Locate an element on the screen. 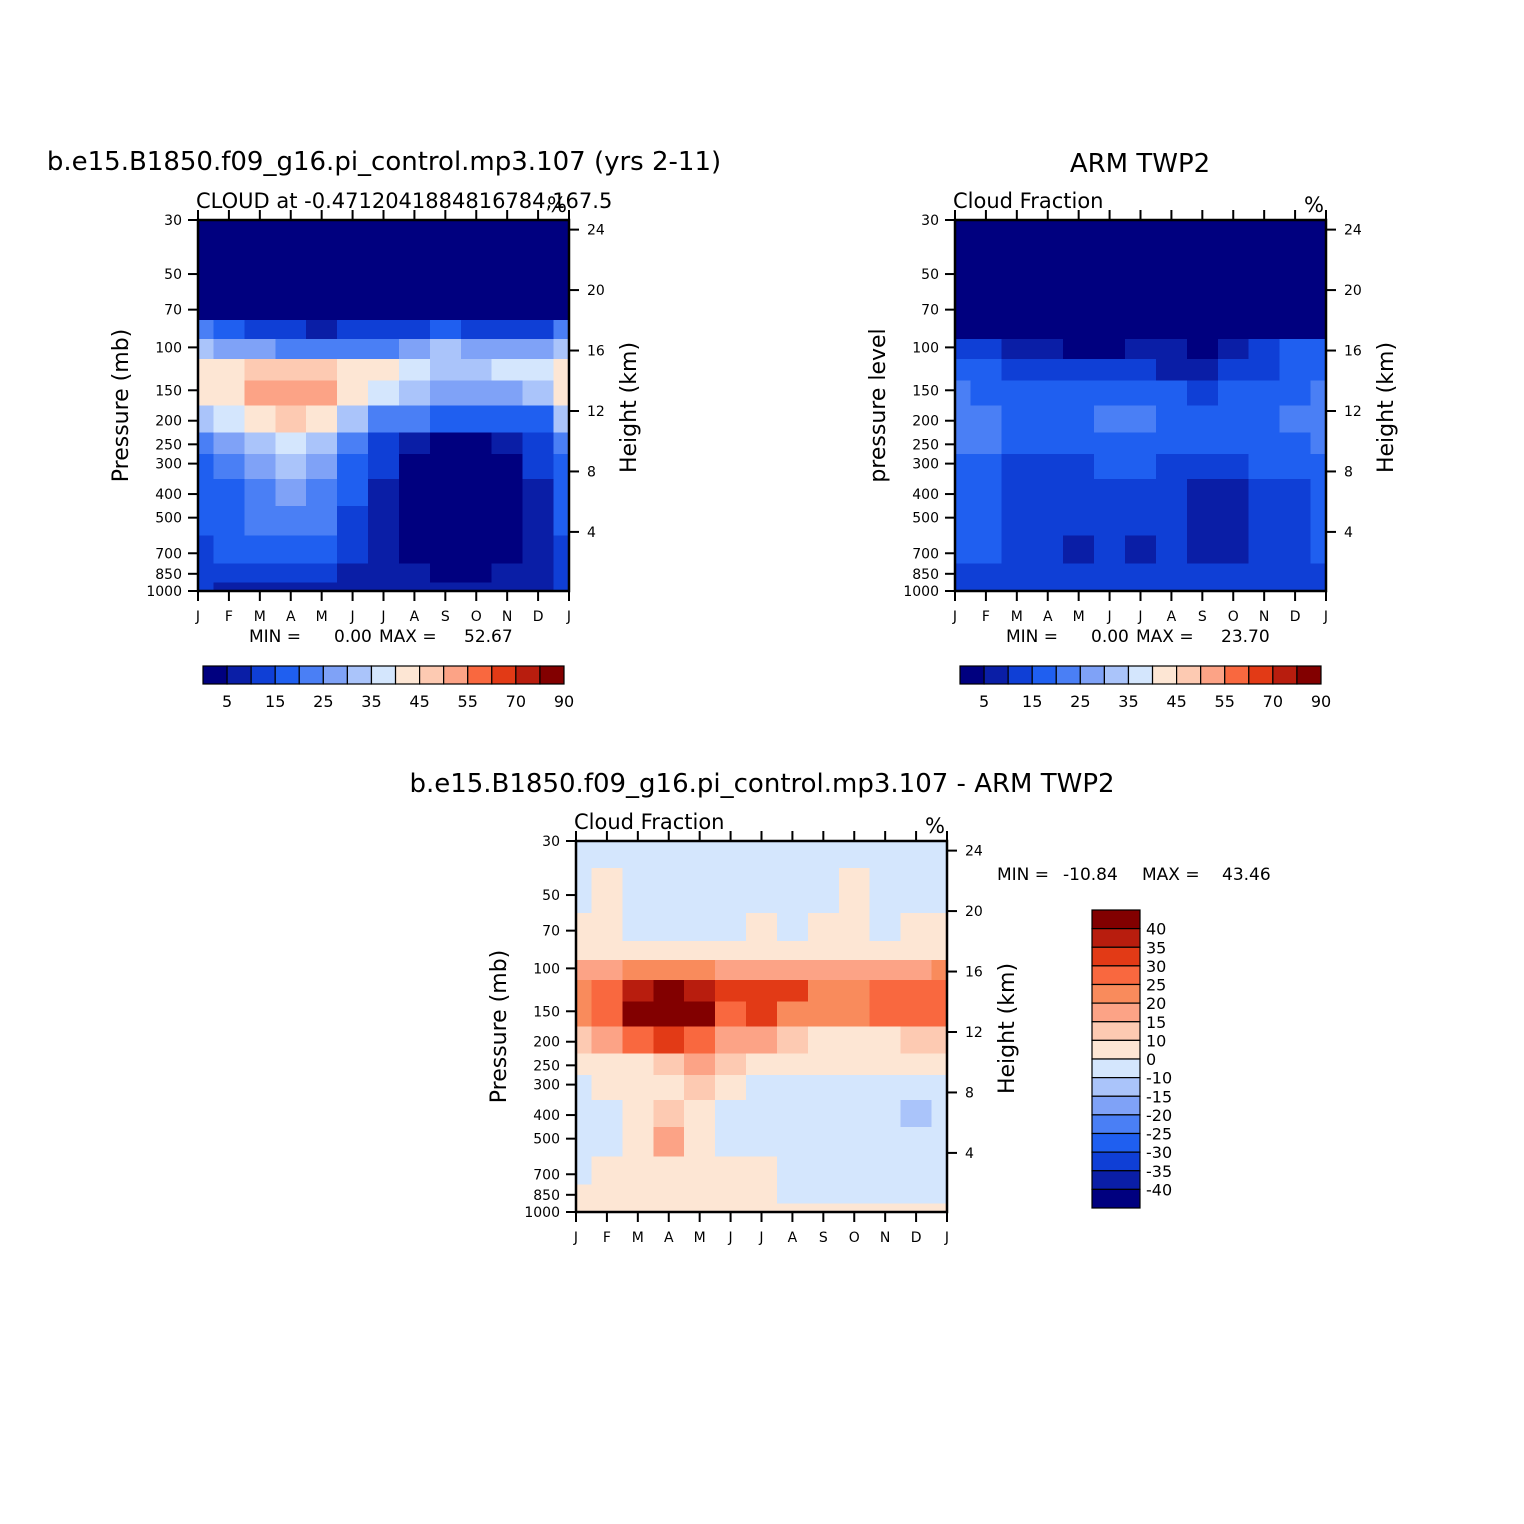  stat-max-label: MAX = is located at coordinates (1165, 637).